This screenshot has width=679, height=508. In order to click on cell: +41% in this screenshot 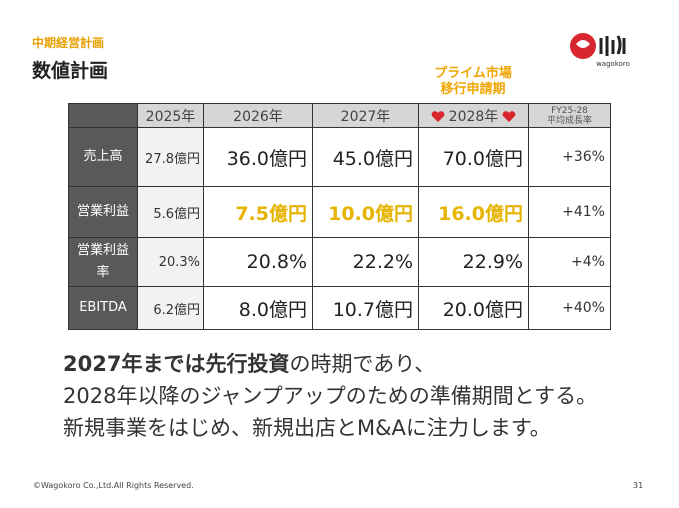, I will do `click(569, 212)`.